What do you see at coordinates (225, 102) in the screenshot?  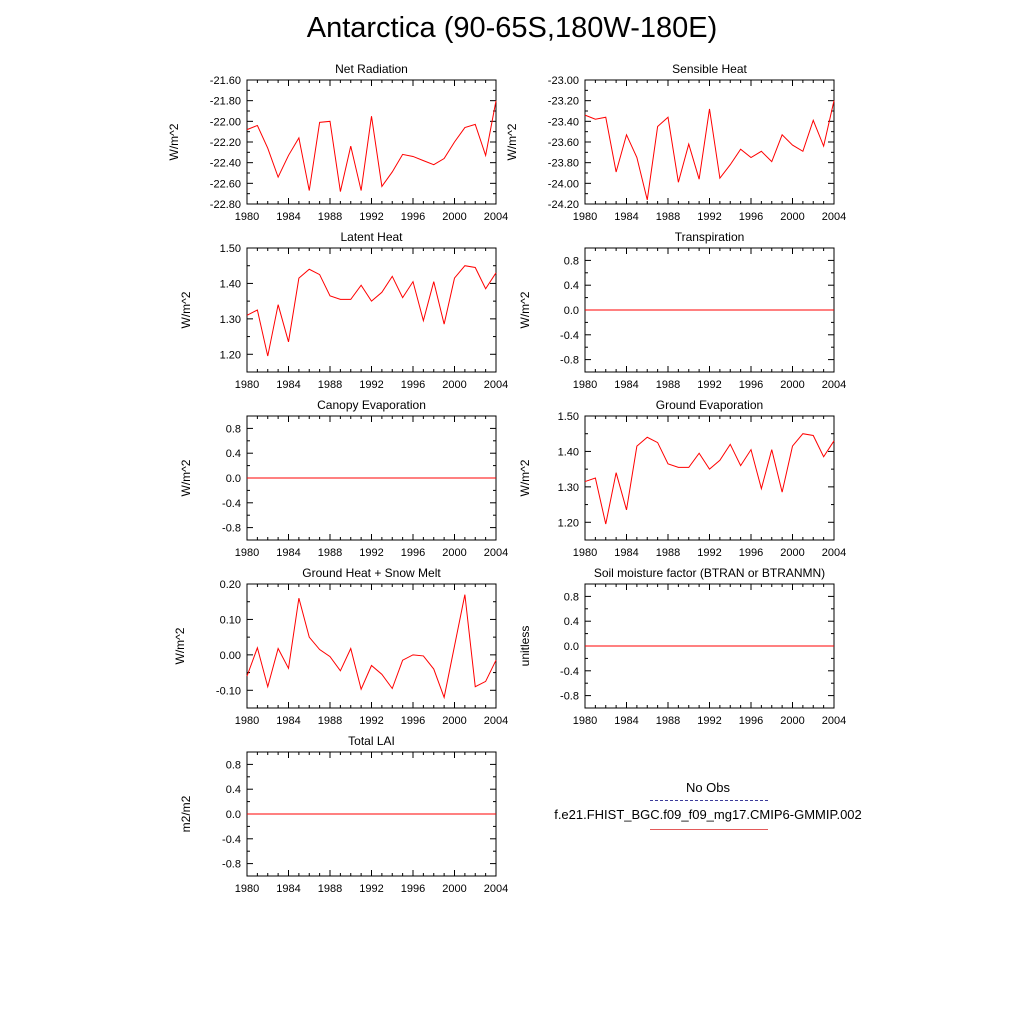 I see `y-tick-label: -21.80` at bounding box center [225, 102].